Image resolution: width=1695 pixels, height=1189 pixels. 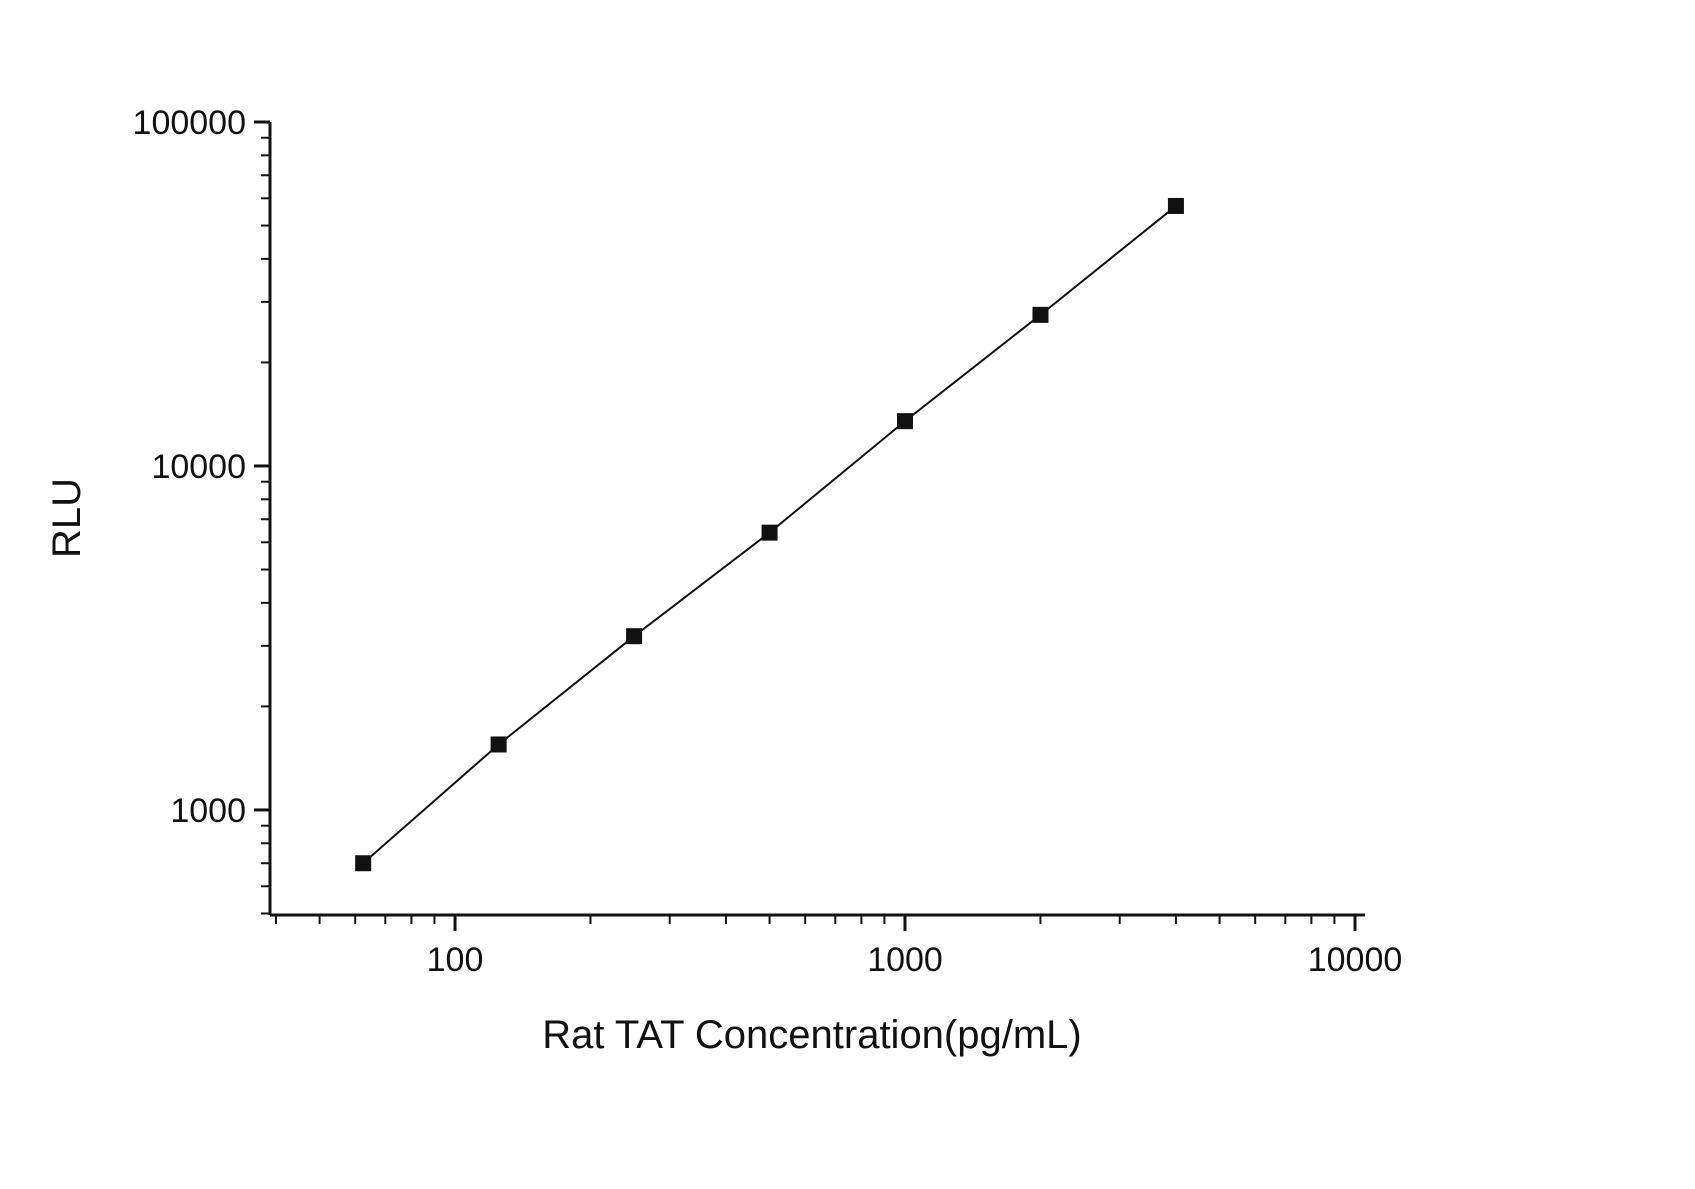 I want to click on x-tick-label: 1000, so click(x=905, y=960).